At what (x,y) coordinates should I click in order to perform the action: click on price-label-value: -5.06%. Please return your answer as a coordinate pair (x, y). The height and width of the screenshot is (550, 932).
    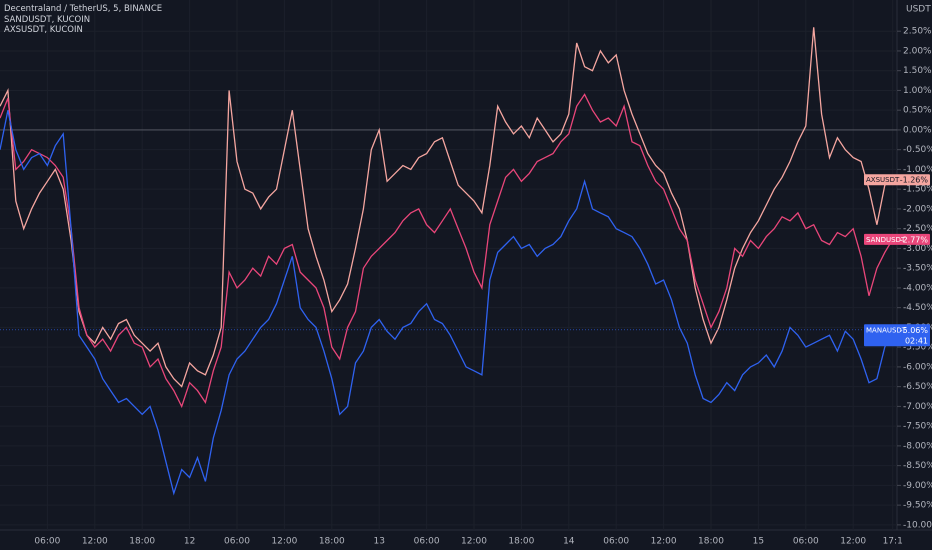
    Looking at the image, I should click on (914, 330).